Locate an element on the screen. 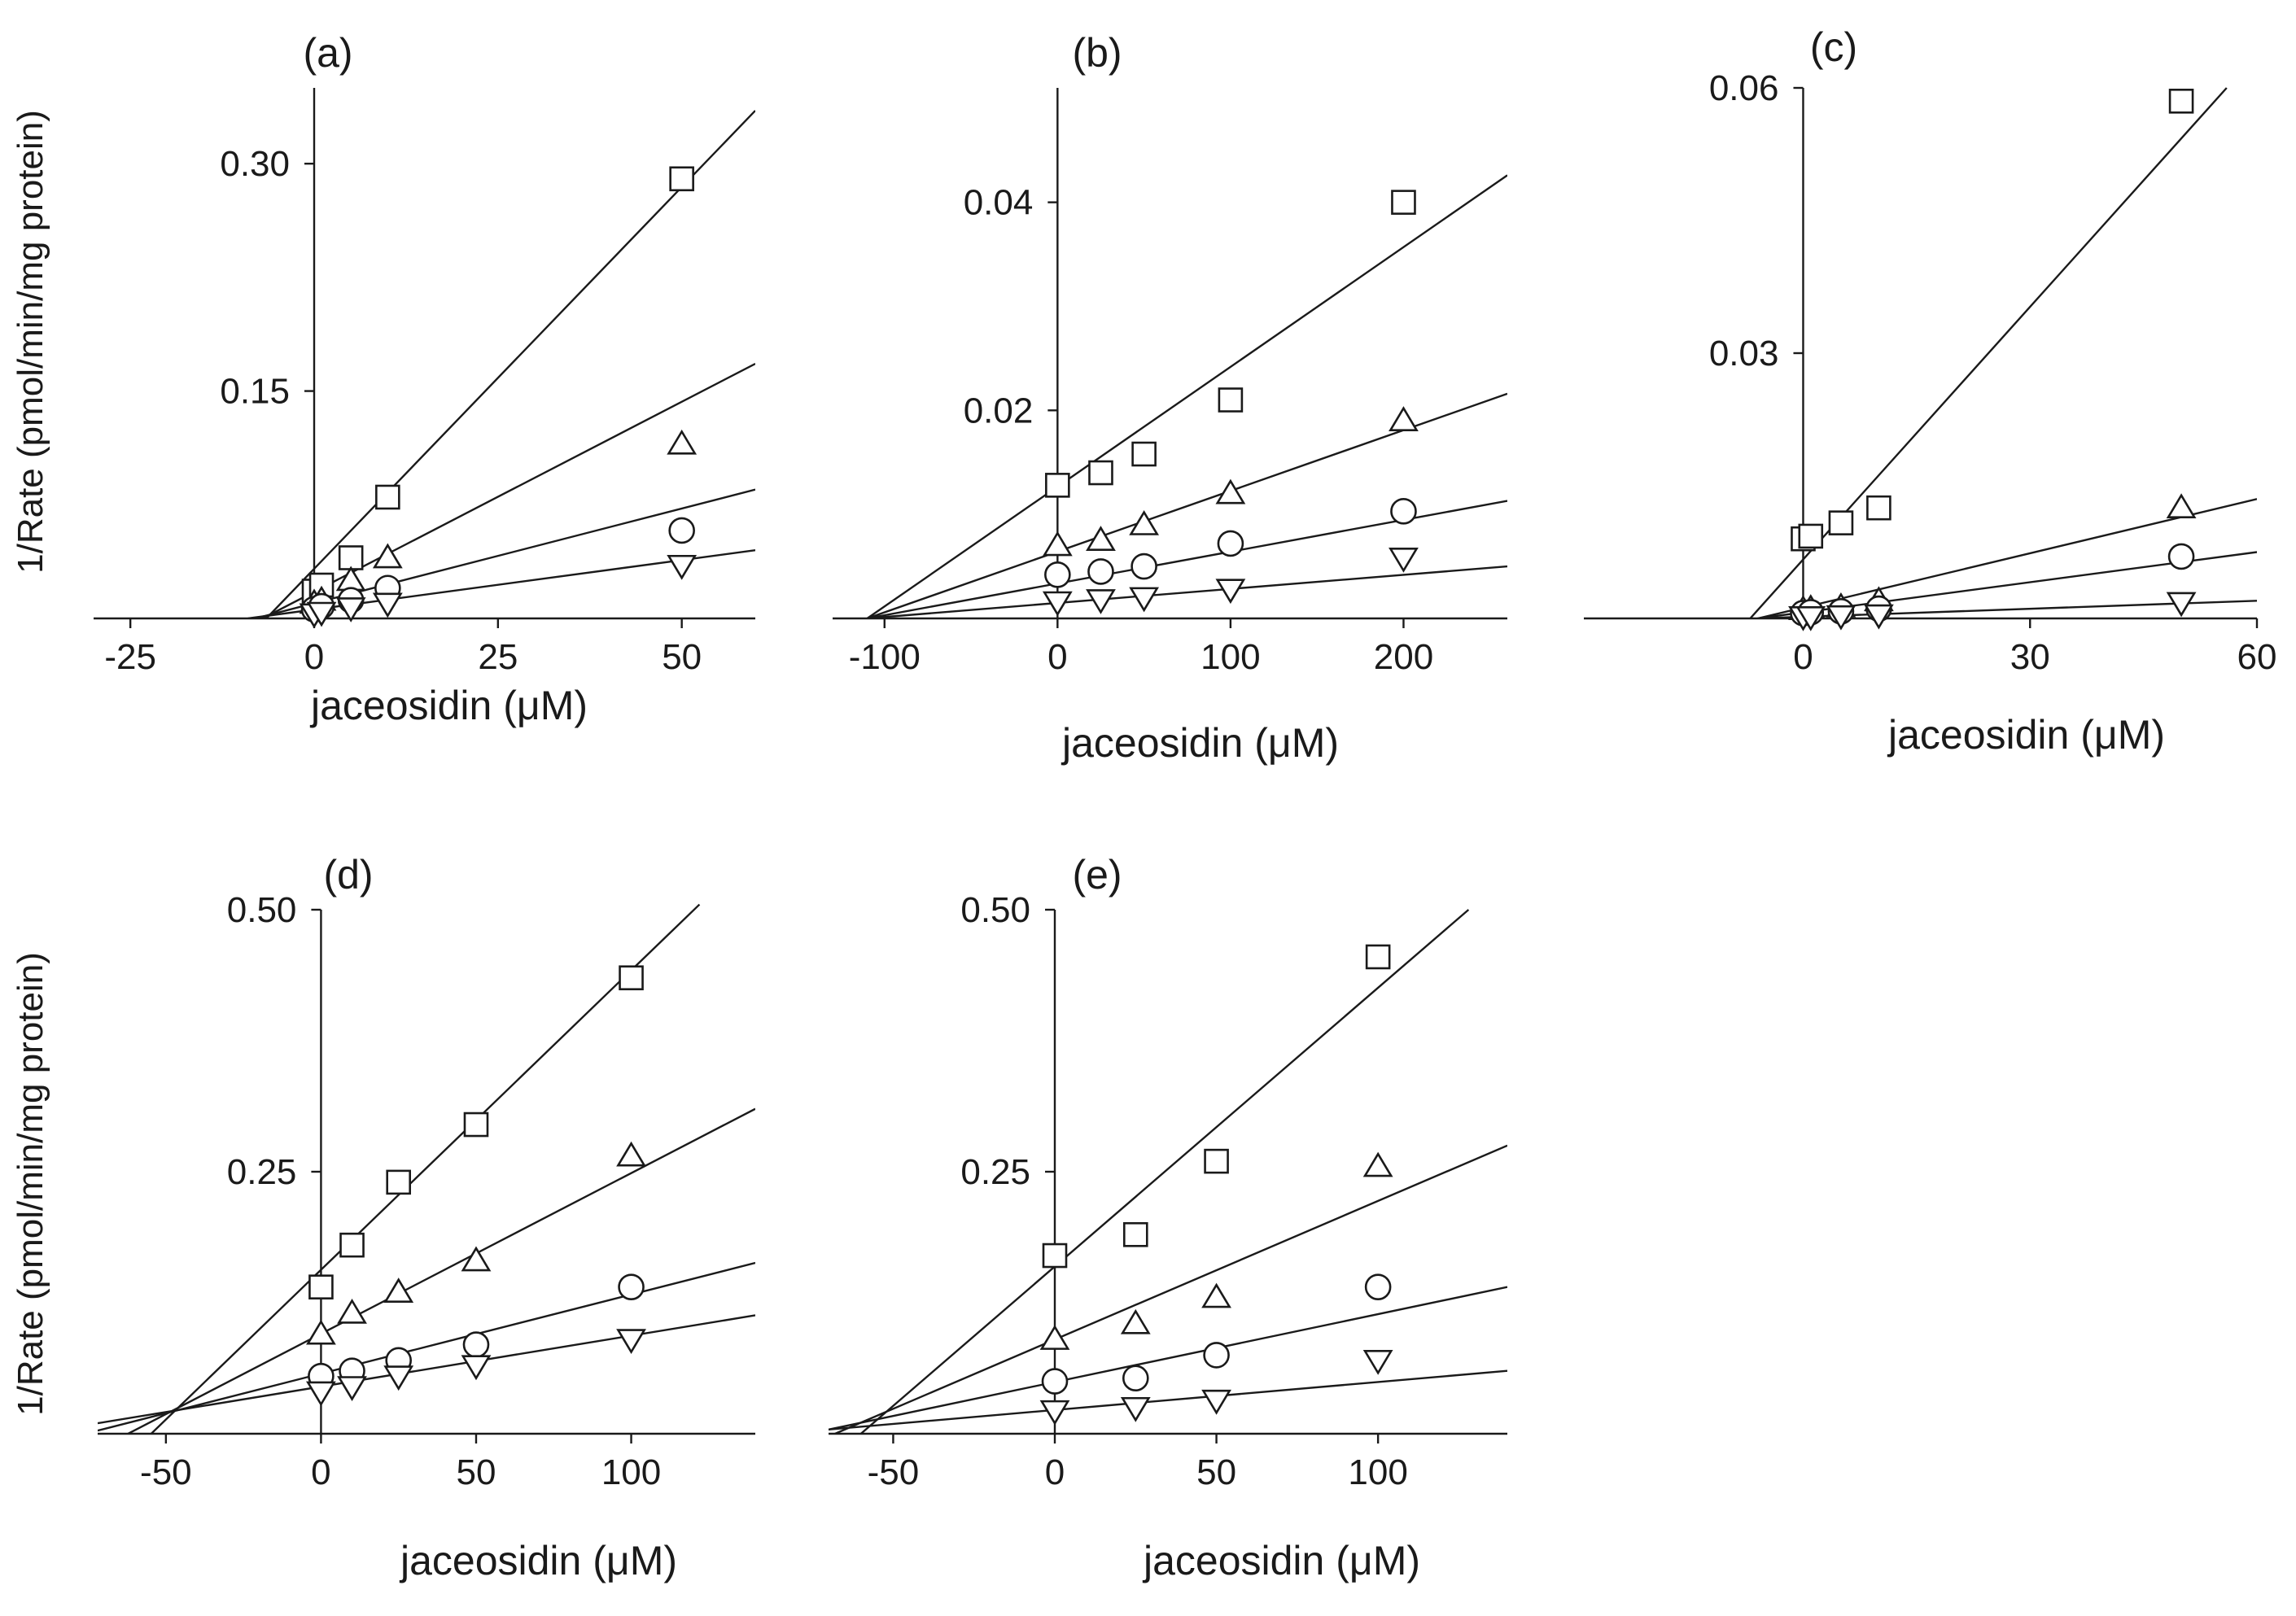 The height and width of the screenshot is (1616, 2296). x-tick-label: 30 is located at coordinates (2030, 657).